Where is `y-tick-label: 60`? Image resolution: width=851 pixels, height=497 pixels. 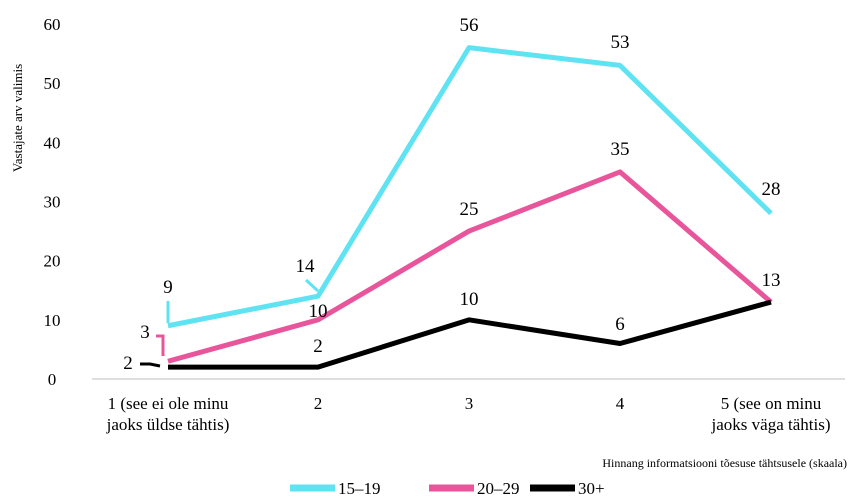
y-tick-label: 60 is located at coordinates (52, 24).